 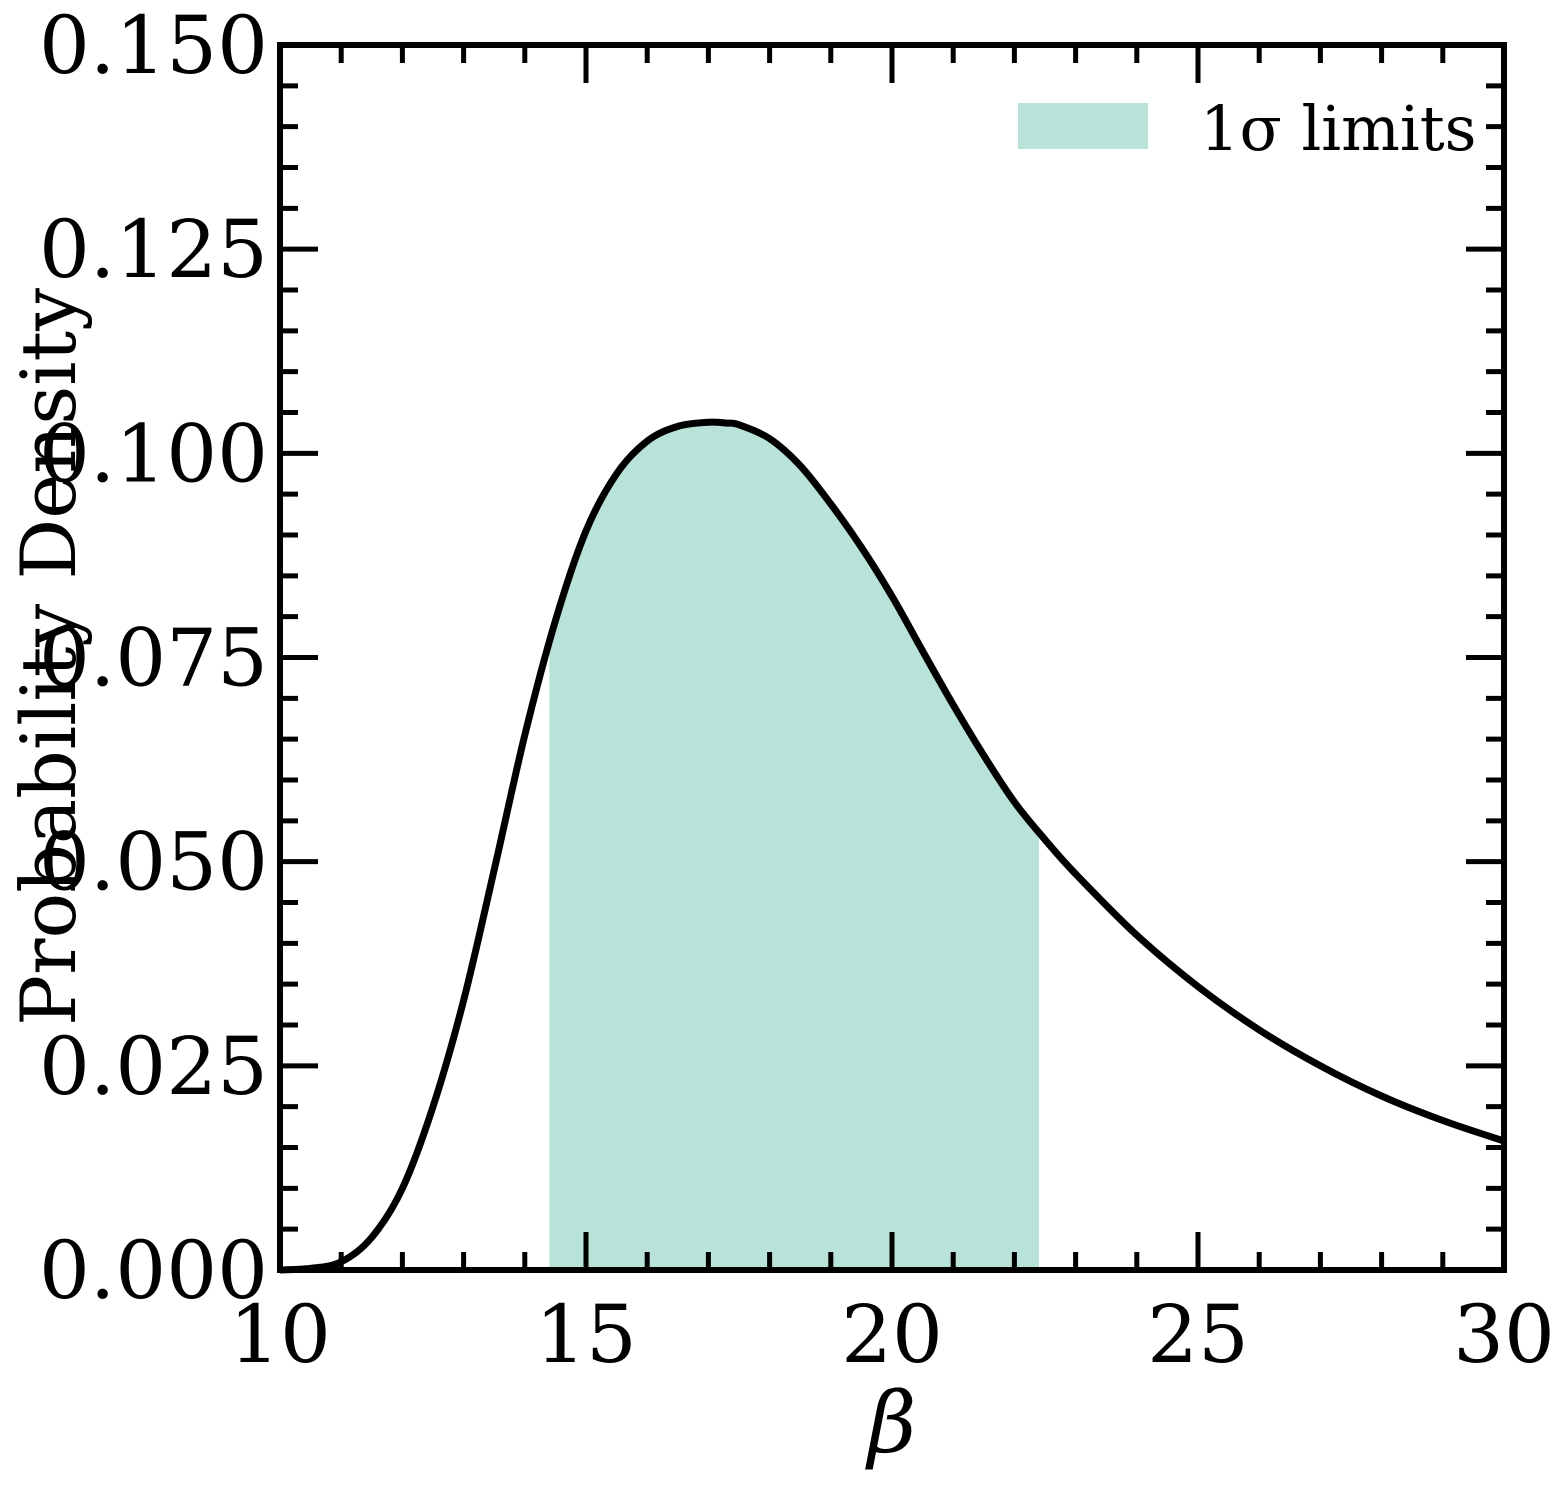 What do you see at coordinates (586, 1334) in the screenshot?
I see `x-tick-label: 15` at bounding box center [586, 1334].